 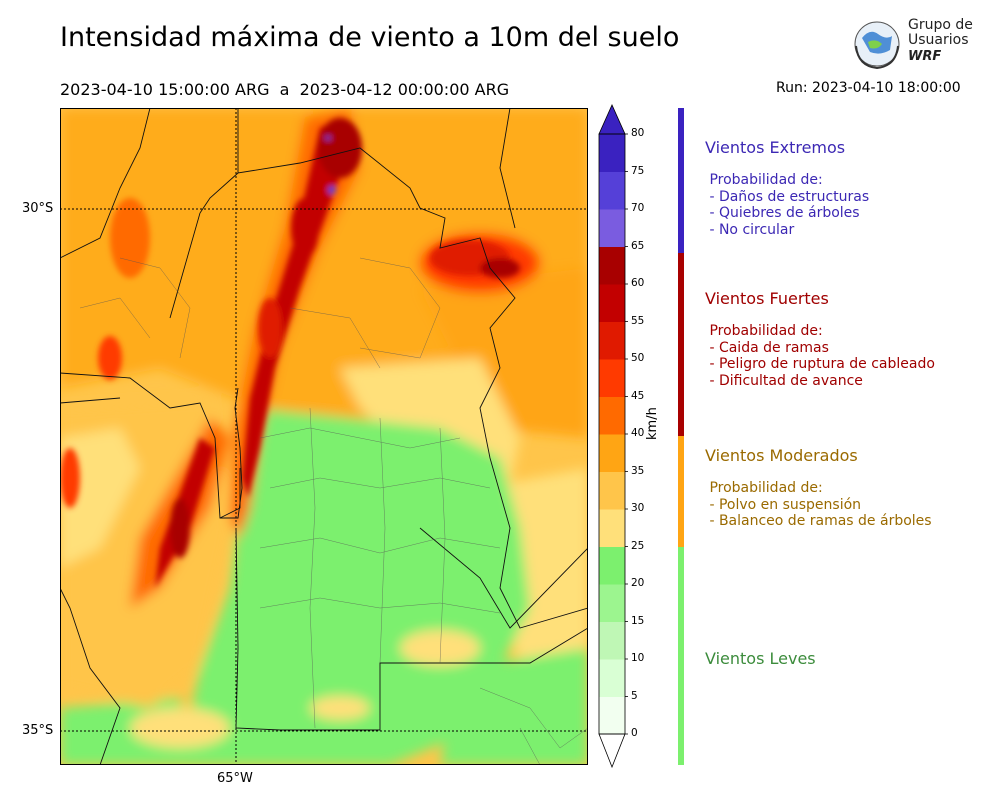 What do you see at coordinates (638, 545) in the screenshot?
I see `colorbar-tick-label: 25` at bounding box center [638, 545].